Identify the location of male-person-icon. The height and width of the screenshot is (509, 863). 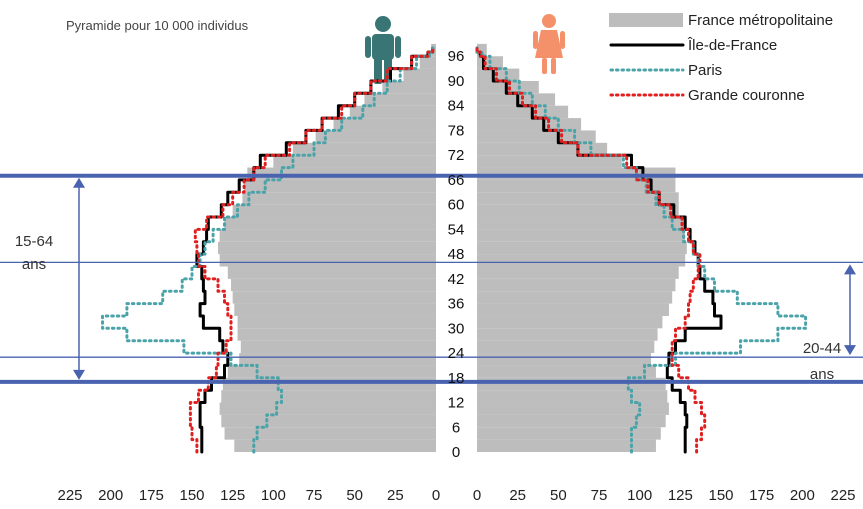
(383, 50).